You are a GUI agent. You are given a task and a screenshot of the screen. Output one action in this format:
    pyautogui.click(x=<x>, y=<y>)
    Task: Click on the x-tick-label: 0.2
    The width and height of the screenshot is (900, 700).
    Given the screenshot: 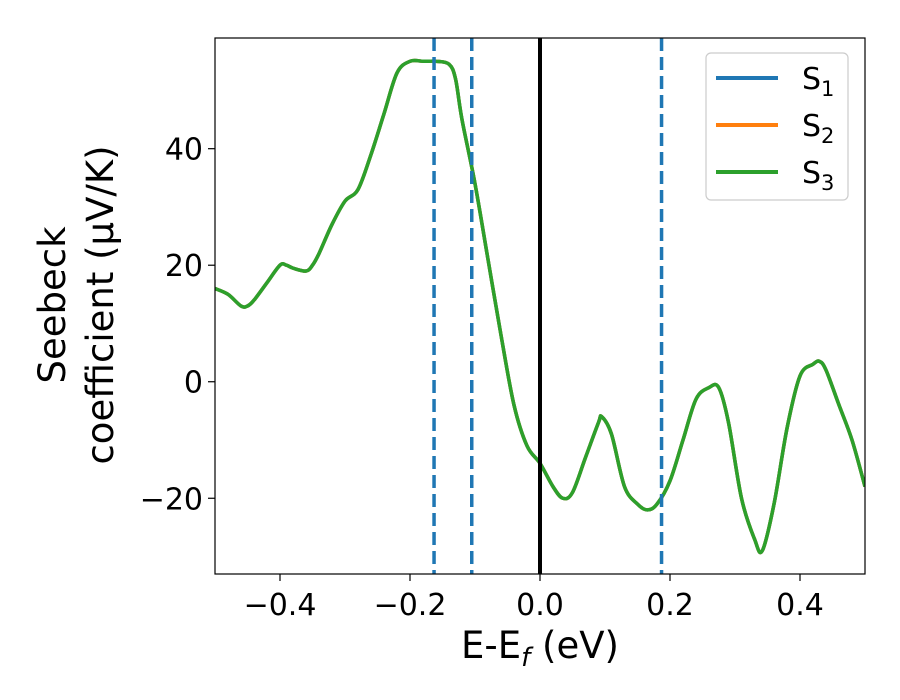 What is the action you would take?
    pyautogui.click(x=670, y=605)
    